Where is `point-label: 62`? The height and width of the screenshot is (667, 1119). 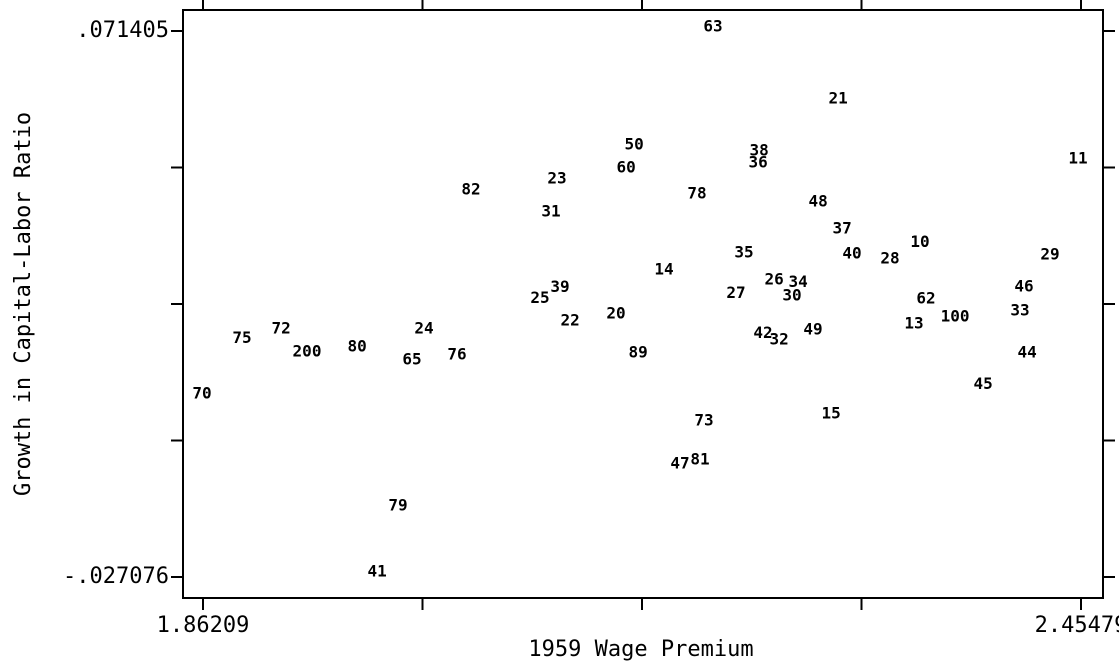 point-label: 62 is located at coordinates (925, 297).